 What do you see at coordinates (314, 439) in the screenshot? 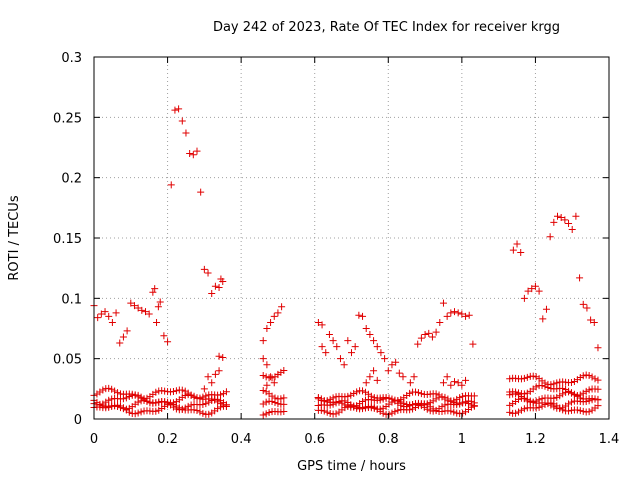
I see `x-tick-label: 0.6` at bounding box center [314, 439].